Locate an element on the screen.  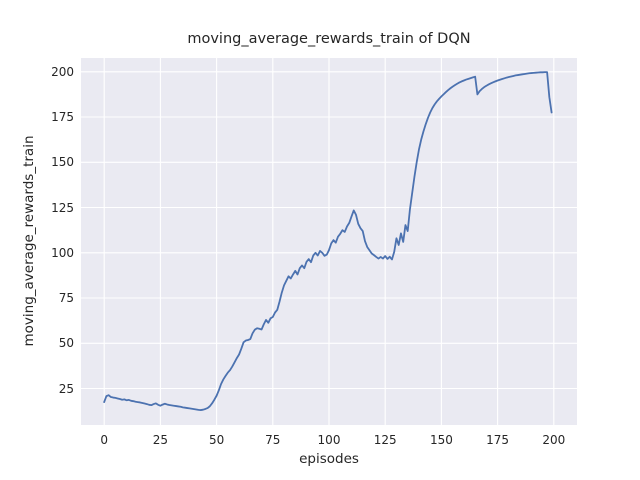
x-tick-label: 25 is located at coordinates (160, 440).